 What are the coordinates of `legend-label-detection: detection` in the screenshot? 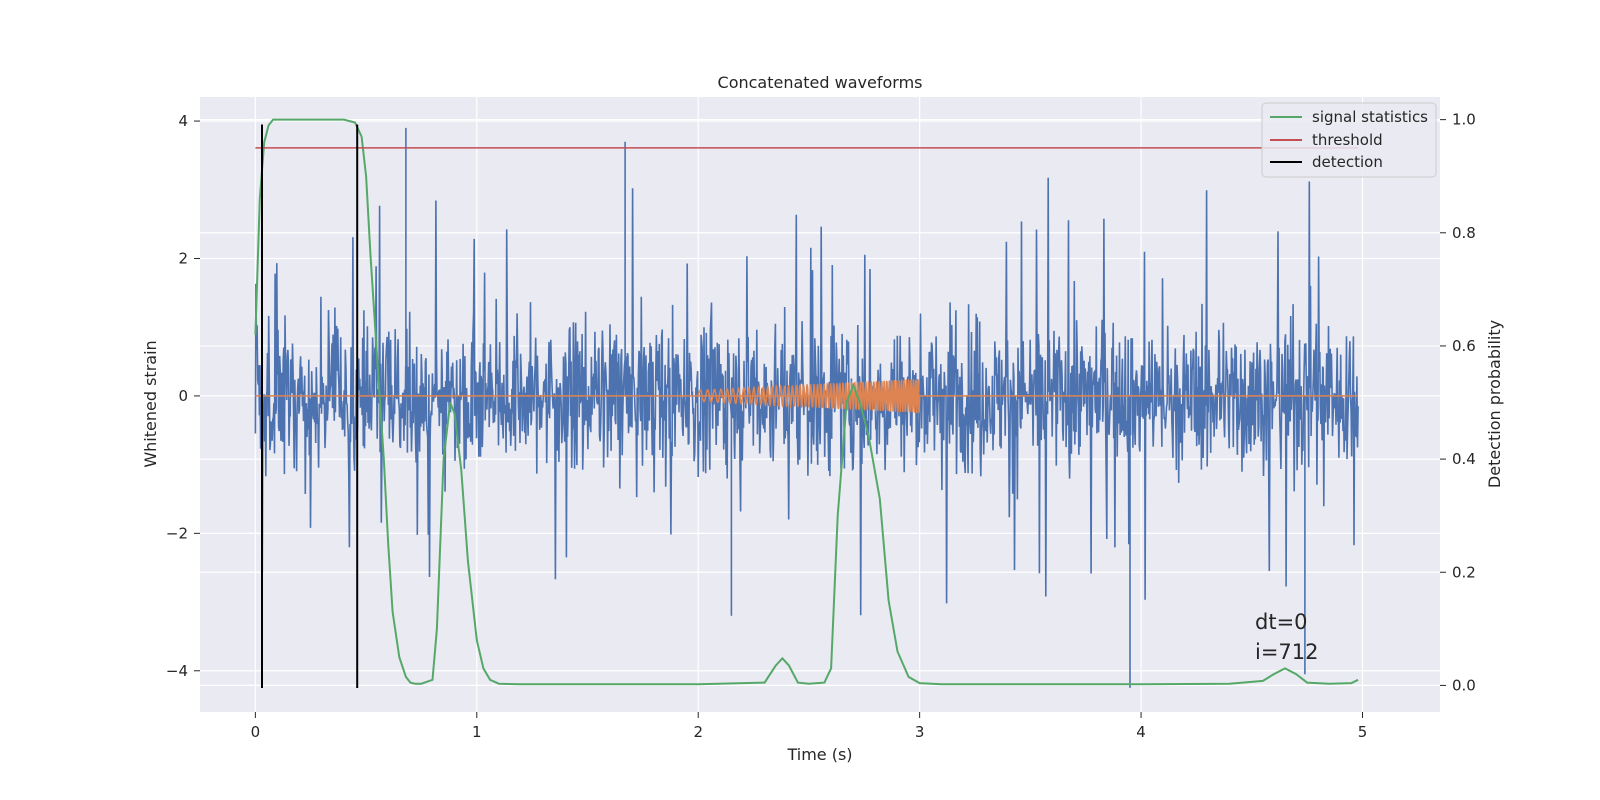 It's located at (1347, 162).